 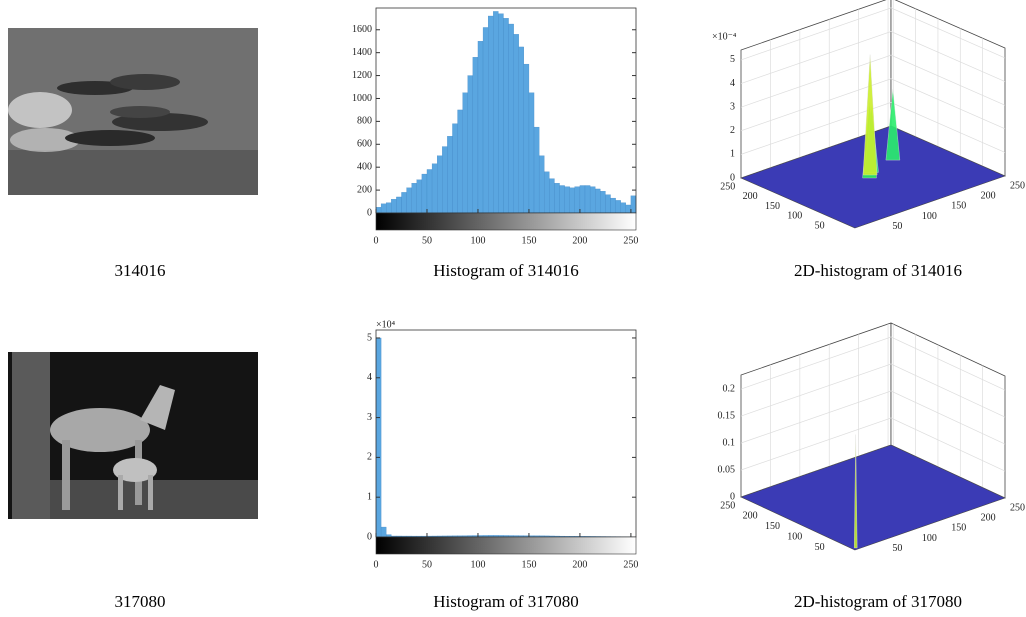 What do you see at coordinates (724, 36) in the screenshot?
I see `z-multiplier: ×10⁻⁴` at bounding box center [724, 36].